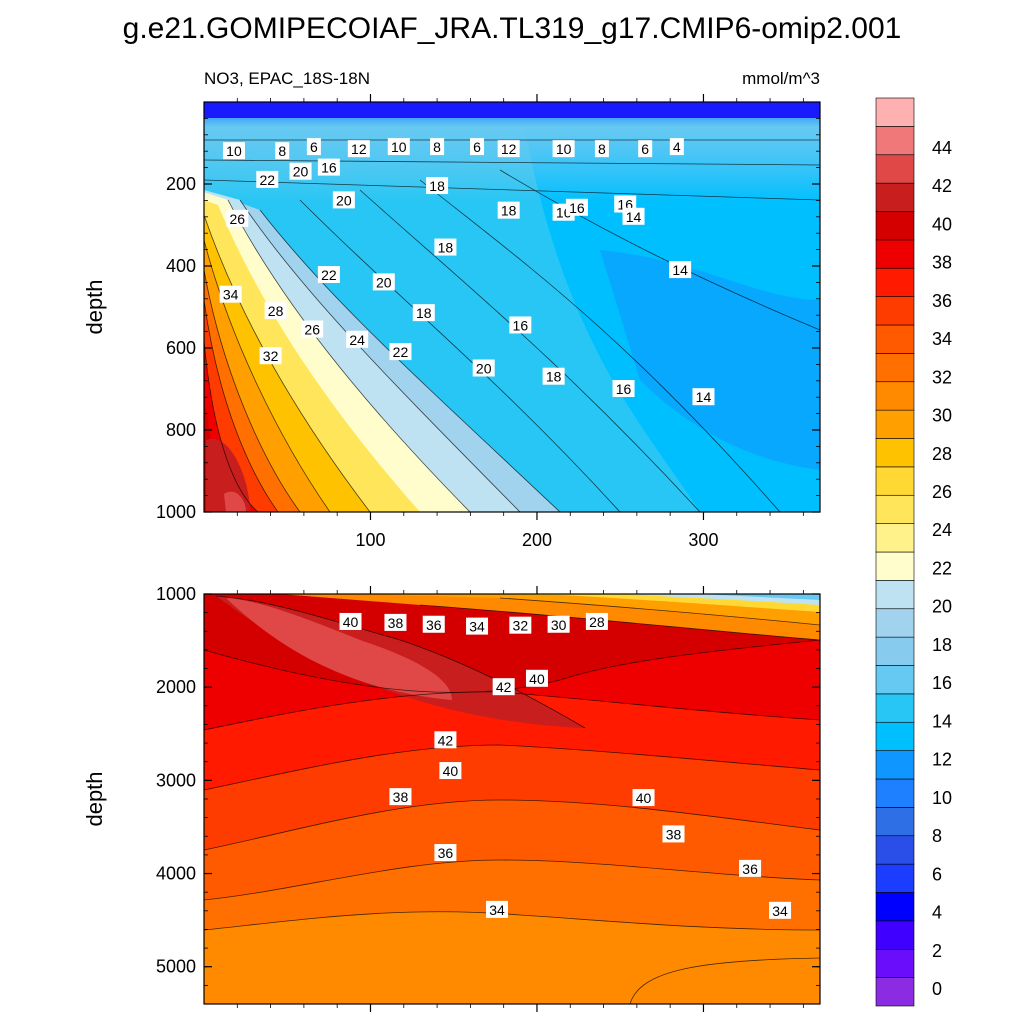 The width and height of the screenshot is (1024, 1024). Describe the element at coordinates (942, 760) in the screenshot. I see `colorbar-tick-label: 12` at that location.